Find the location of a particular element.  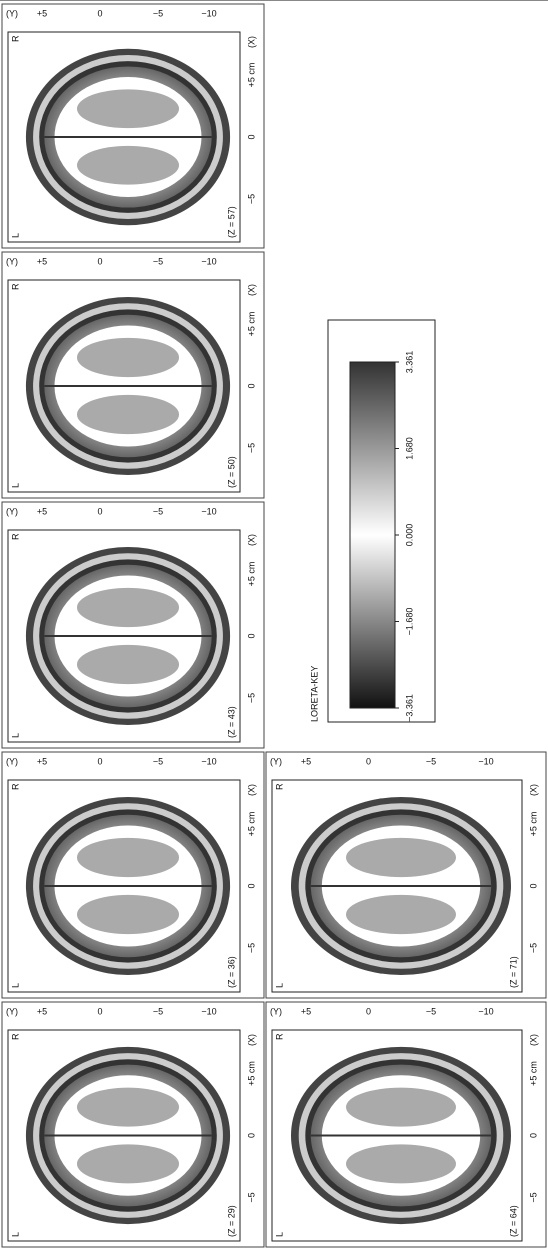

panel: L R (Z = 71) −5 0 +5 cm (X) (Y) +5 0 −5 −10 is located at coordinates (404, 874).